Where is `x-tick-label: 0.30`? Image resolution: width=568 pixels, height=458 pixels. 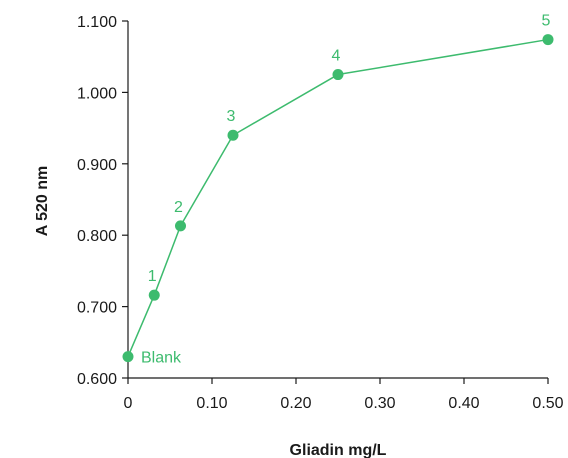 x-tick-label: 0.30 is located at coordinates (379, 403).